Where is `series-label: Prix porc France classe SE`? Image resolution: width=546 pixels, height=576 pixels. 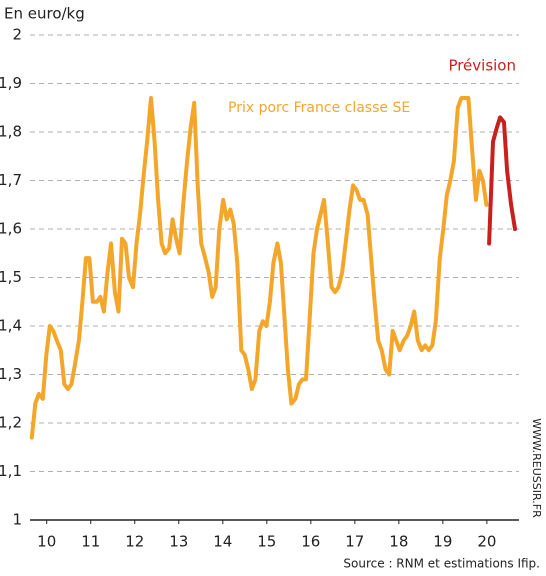
series-label: Prix porc France classe SE is located at coordinates (319, 108).